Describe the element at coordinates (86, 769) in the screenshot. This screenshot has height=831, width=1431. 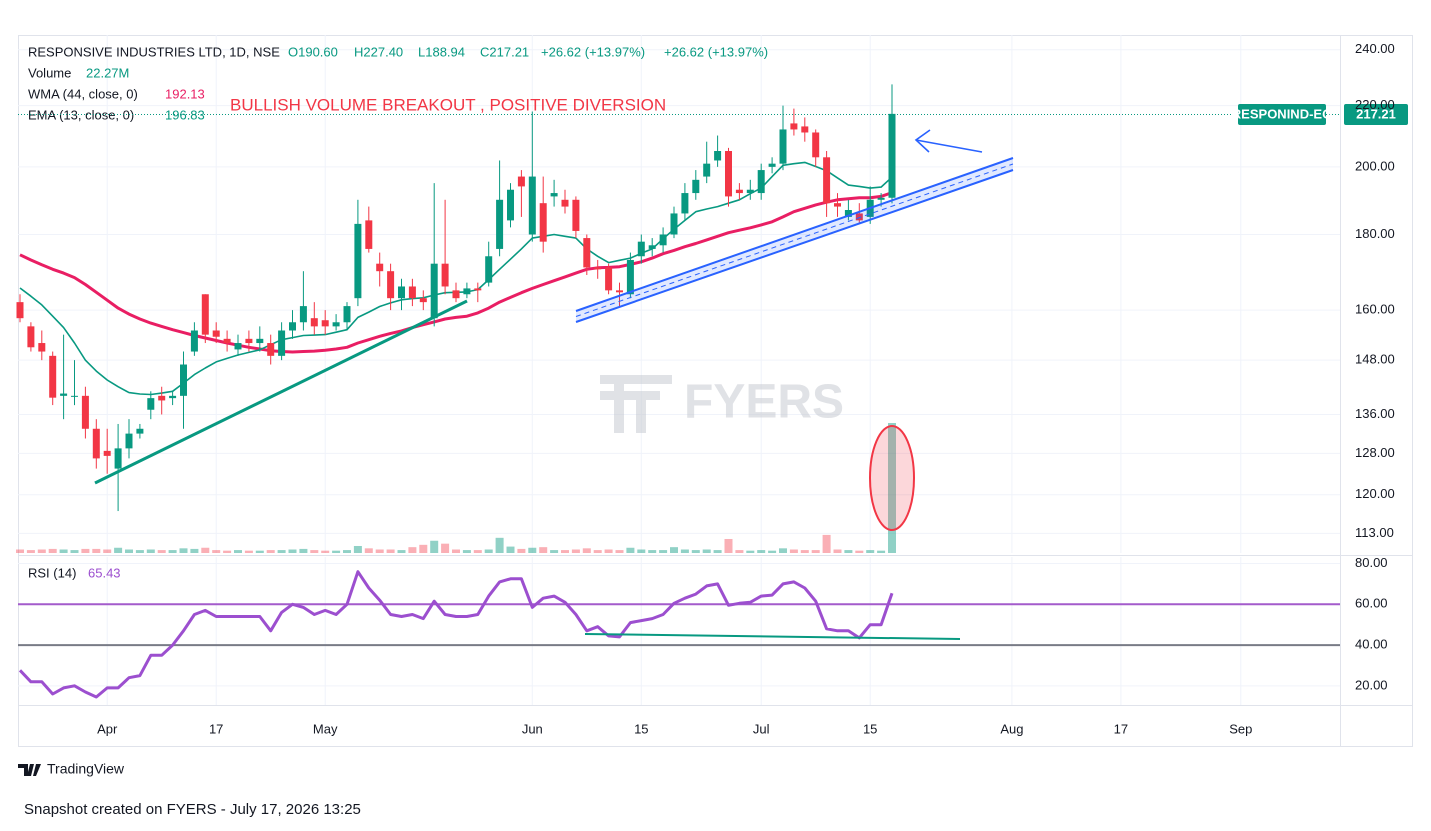
I see `brand-text: TradingView` at that location.